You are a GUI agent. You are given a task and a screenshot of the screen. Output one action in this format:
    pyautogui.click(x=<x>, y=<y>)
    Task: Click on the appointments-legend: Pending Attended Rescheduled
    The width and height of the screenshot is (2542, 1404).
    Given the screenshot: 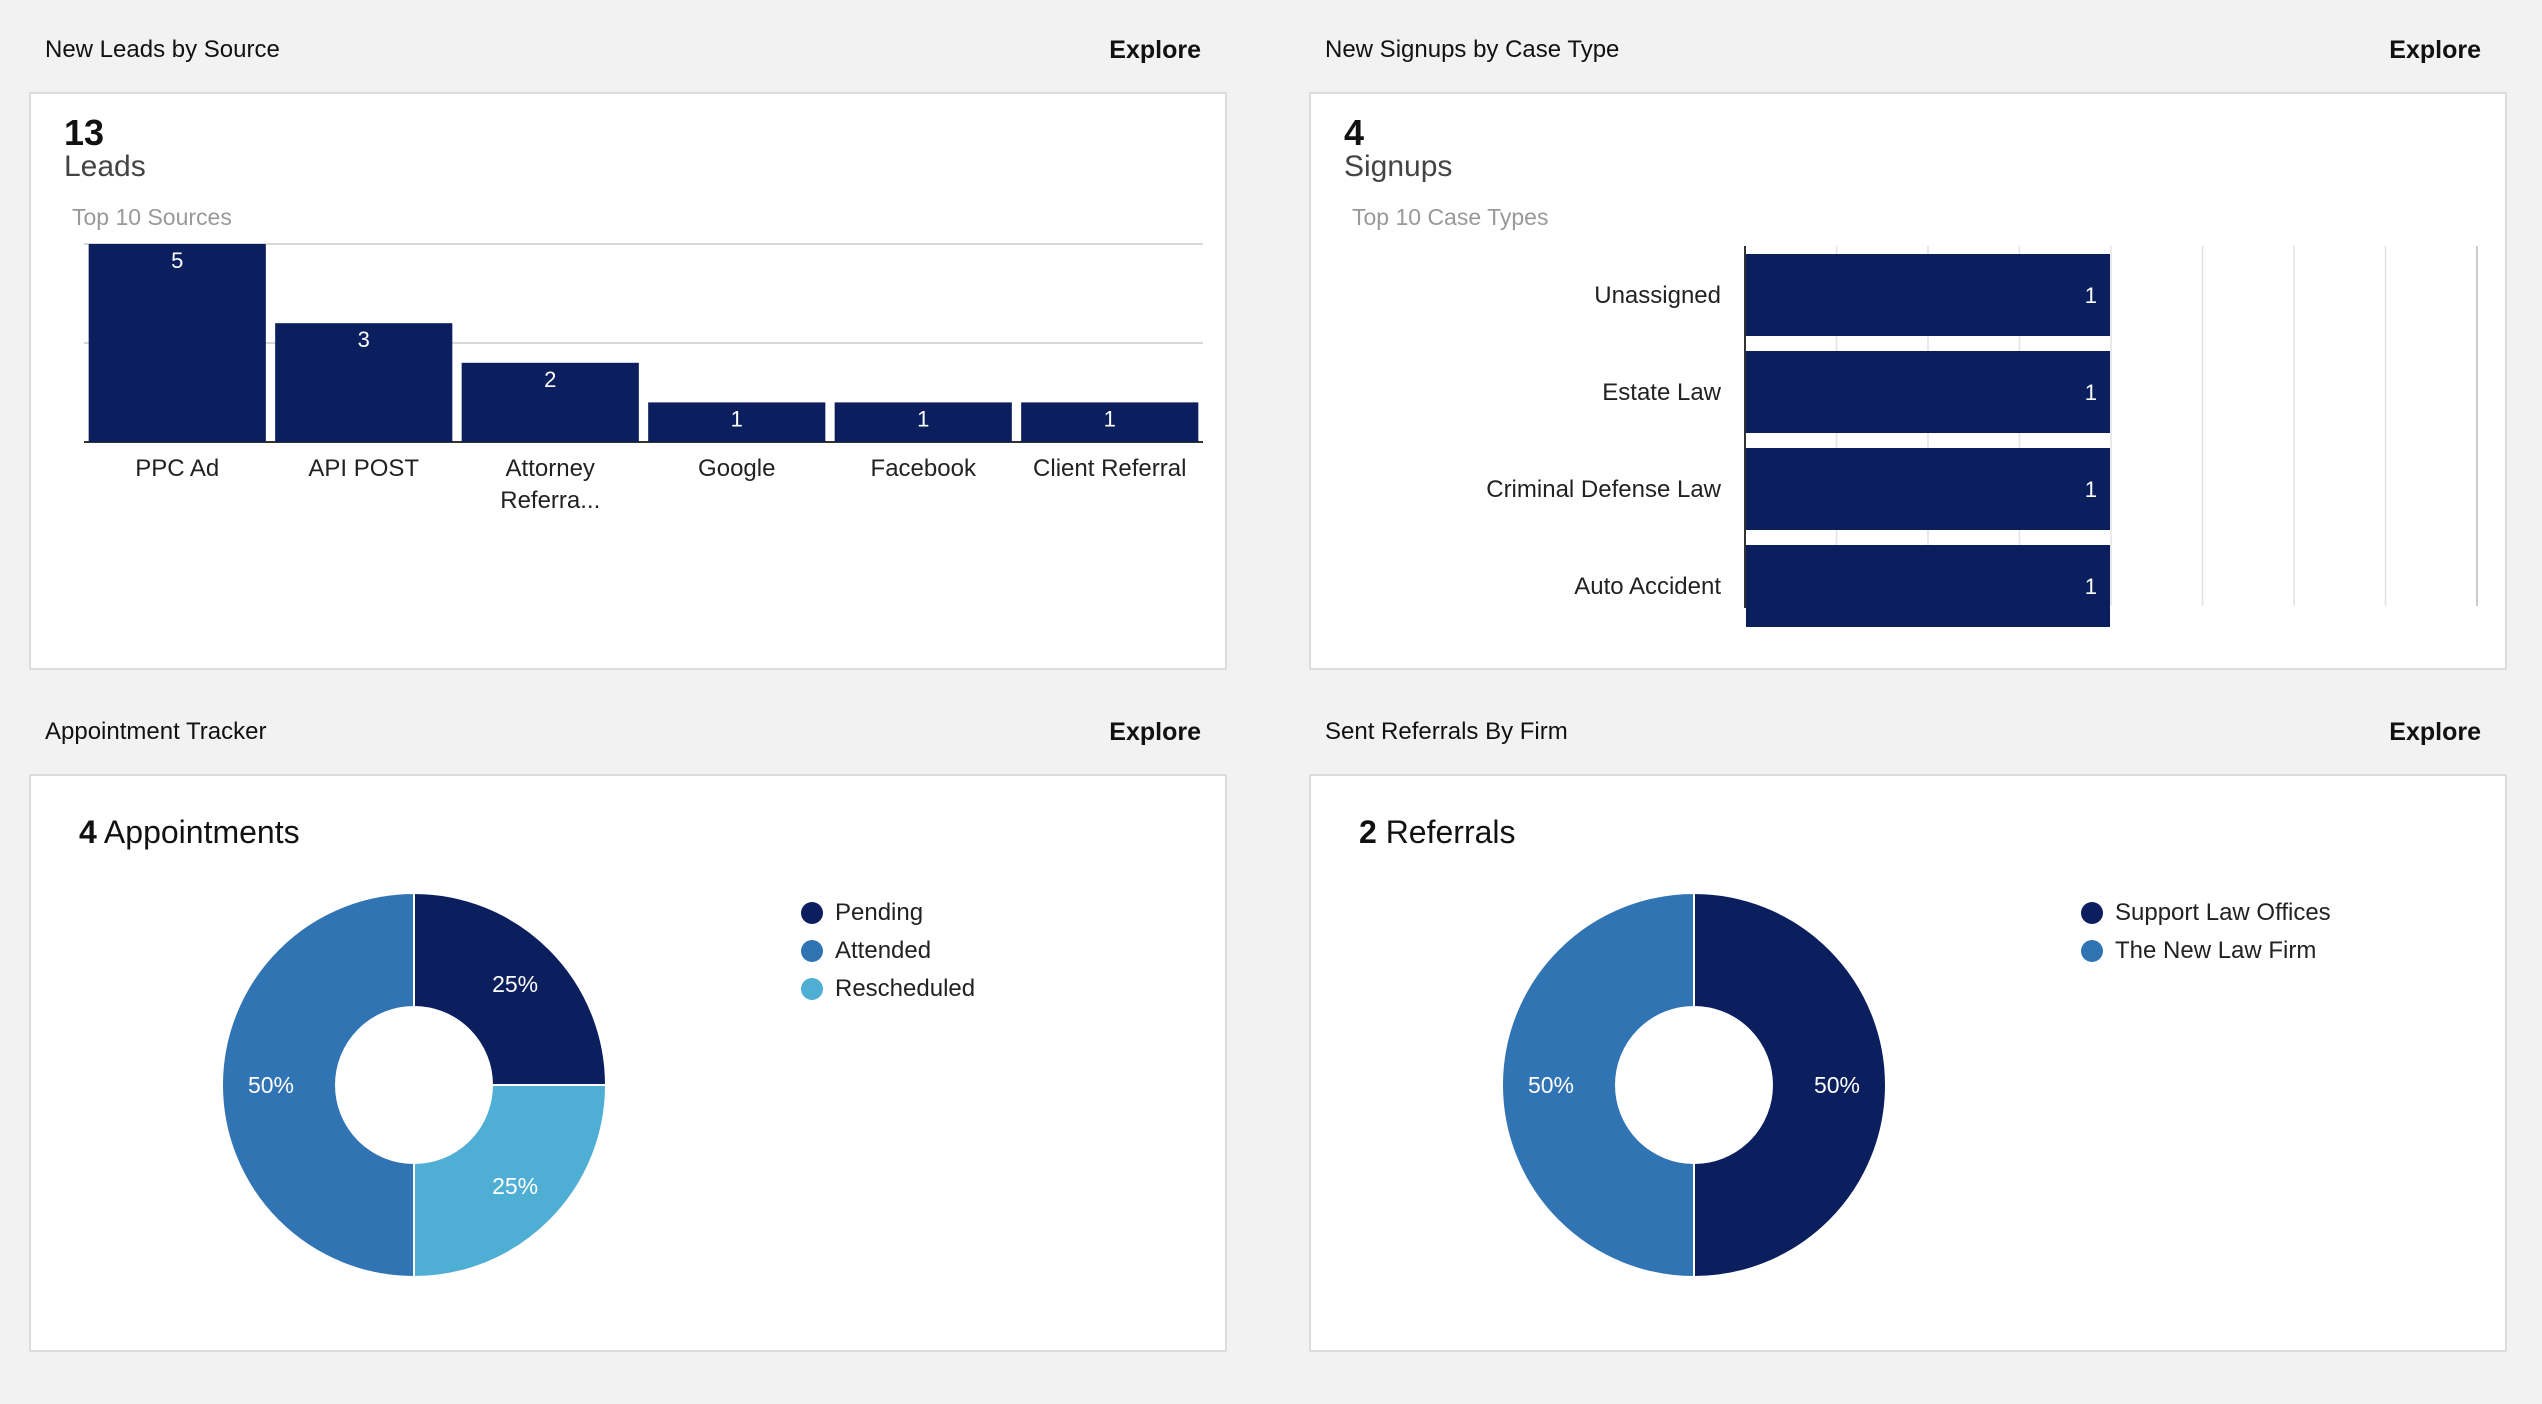 What is the action you would take?
    pyautogui.click(x=888, y=951)
    